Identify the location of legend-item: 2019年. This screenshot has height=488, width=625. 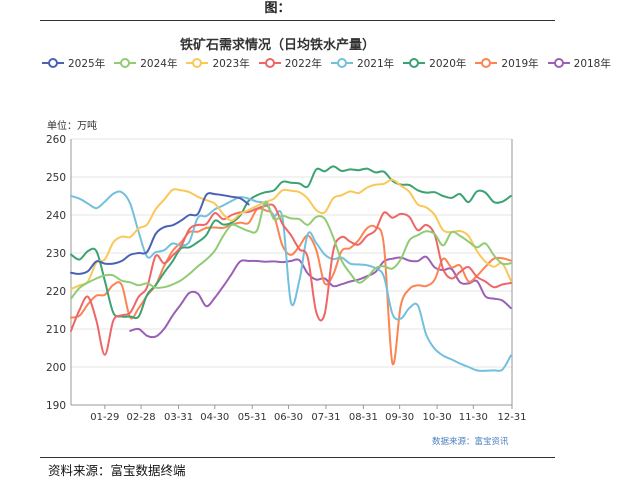
(507, 63).